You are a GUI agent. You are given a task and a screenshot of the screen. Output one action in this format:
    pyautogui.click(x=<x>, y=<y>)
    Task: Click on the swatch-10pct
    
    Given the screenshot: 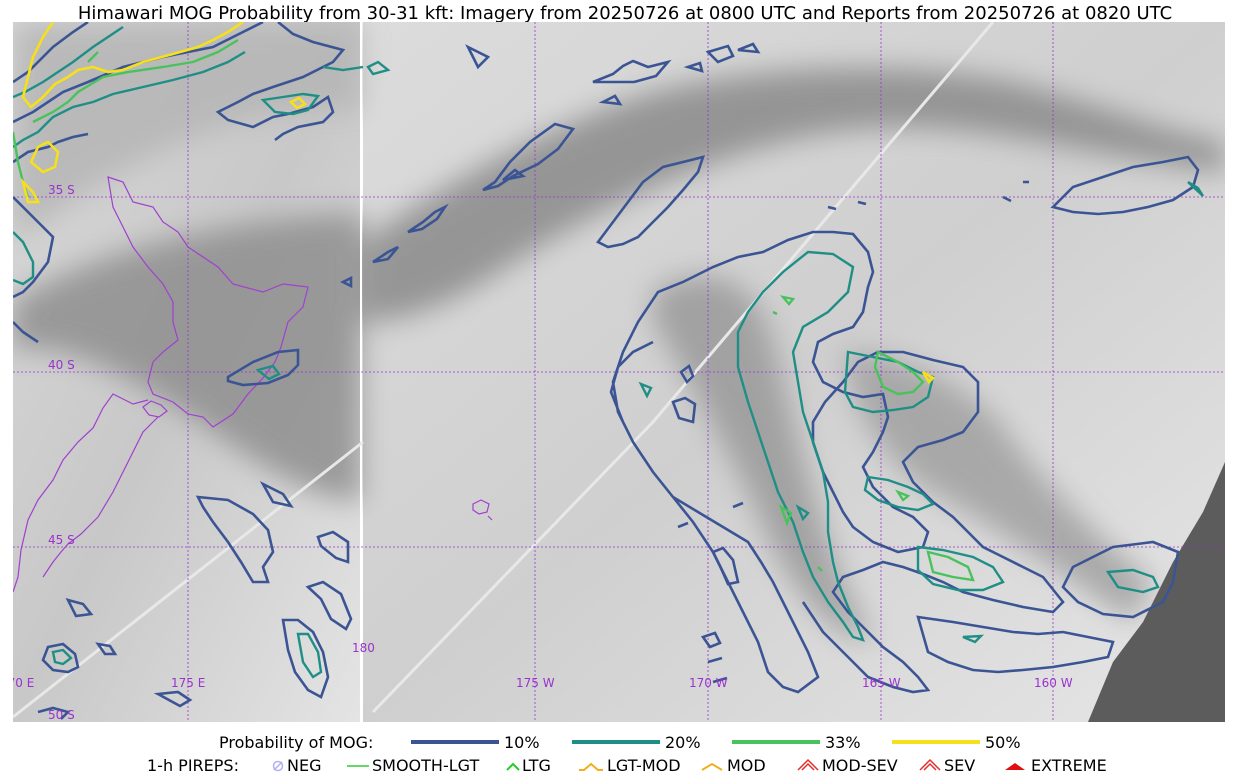 What is the action you would take?
    pyautogui.click(x=455, y=742)
    